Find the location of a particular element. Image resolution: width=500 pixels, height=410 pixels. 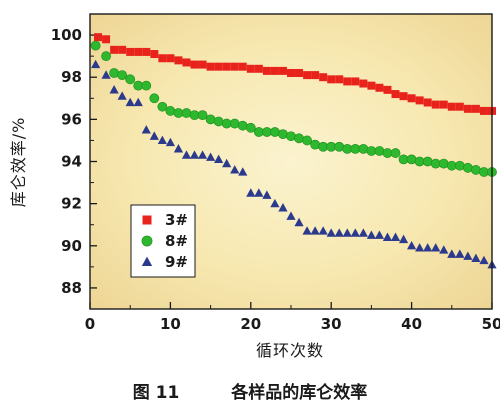

y-tick-label: 94 is located at coordinates (71, 162).